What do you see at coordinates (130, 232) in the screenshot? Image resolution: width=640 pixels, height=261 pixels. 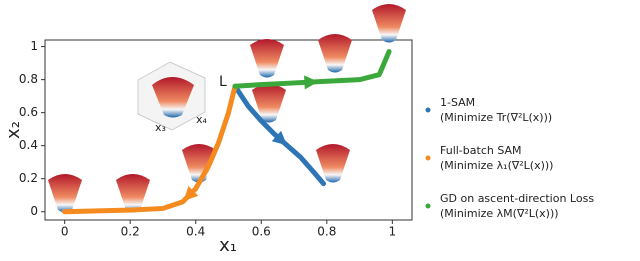 I see `x-tick-label: 0.2` at bounding box center [130, 232].